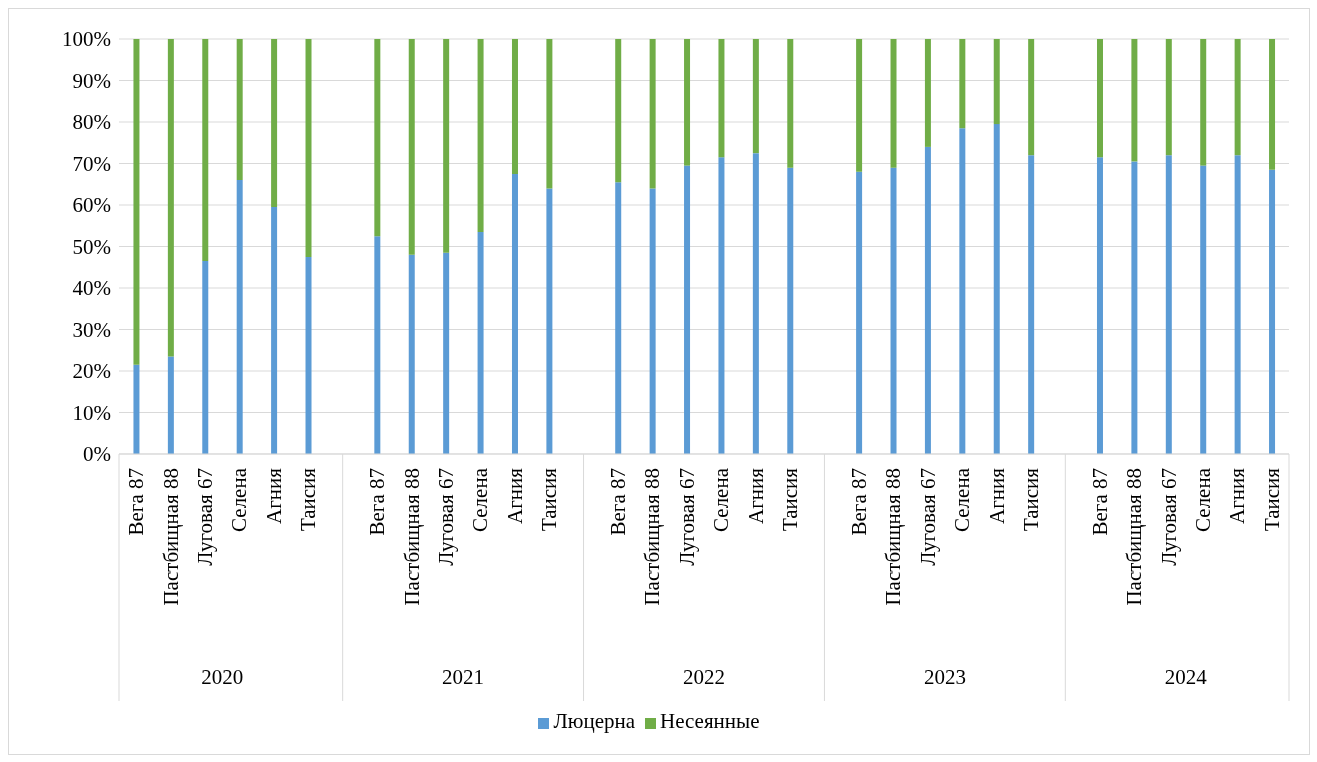 Image resolution: width=1317 pixels, height=762 pixels. What do you see at coordinates (463, 677) in the screenshot?
I see `text: 2021` at bounding box center [463, 677].